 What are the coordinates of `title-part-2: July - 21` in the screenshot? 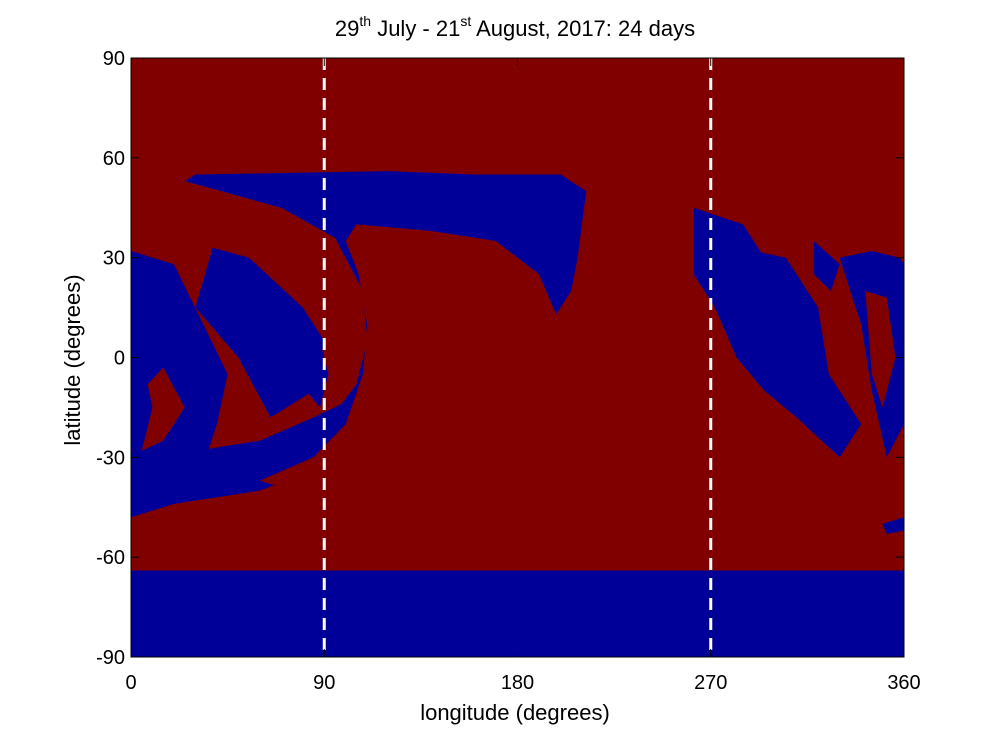 It's located at (415, 28).